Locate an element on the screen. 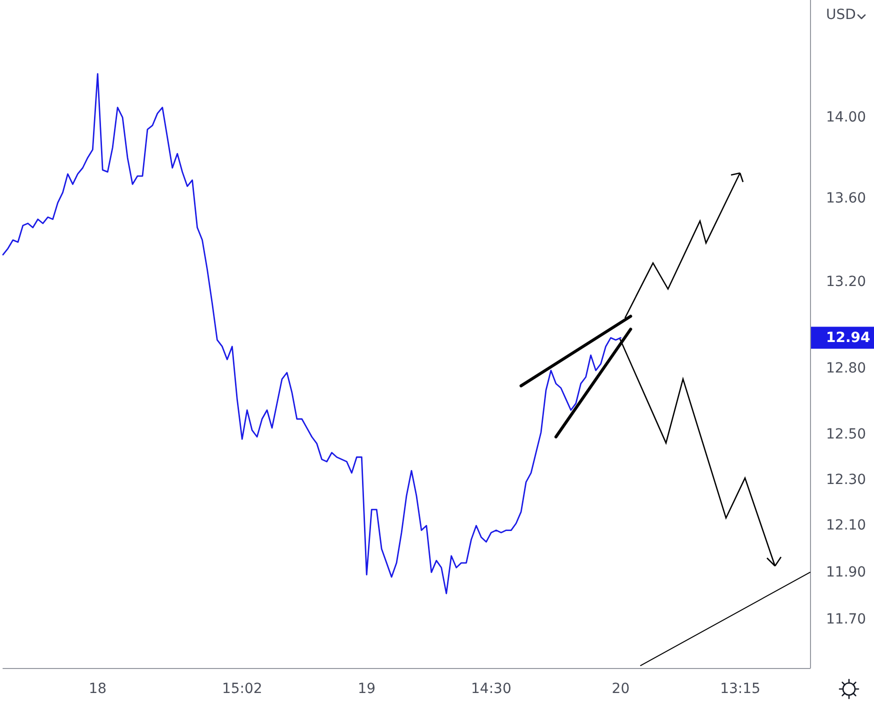 This screenshot has height=712, width=874. y-tick-label: 13.20 is located at coordinates (846, 282).